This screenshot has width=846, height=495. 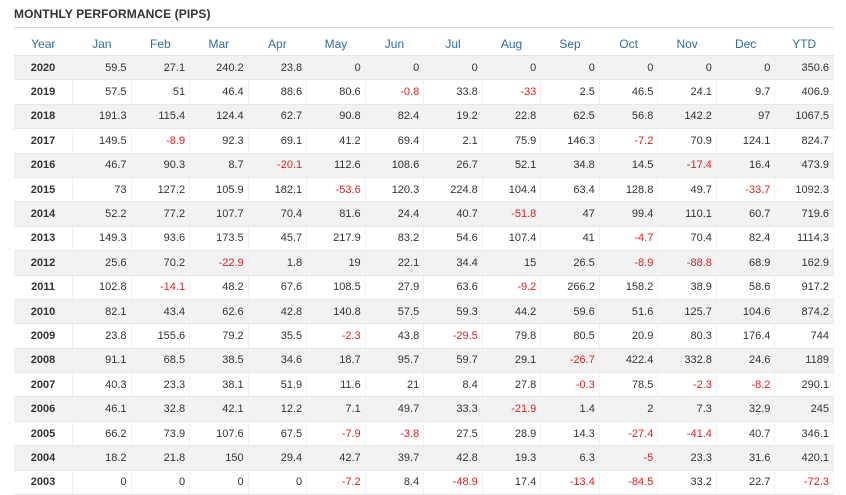 I want to click on month-cell: 70.2, so click(x=161, y=263).